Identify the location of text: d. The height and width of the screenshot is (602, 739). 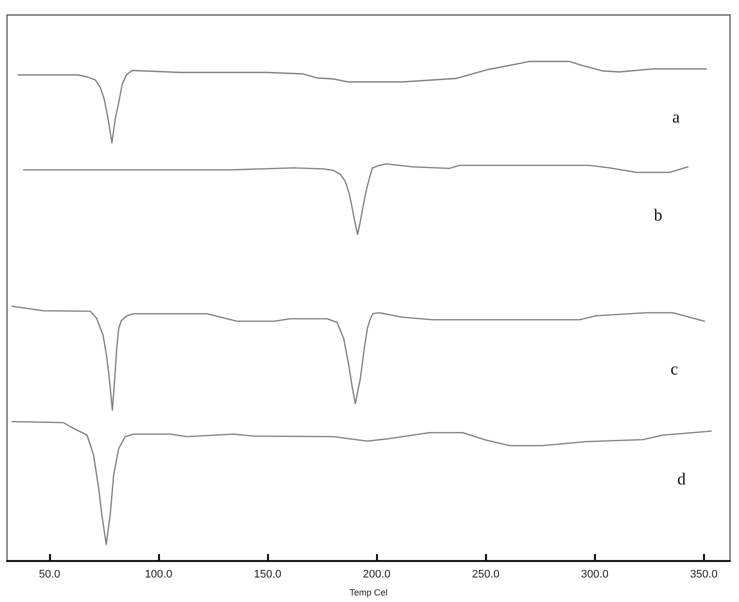
(681, 479).